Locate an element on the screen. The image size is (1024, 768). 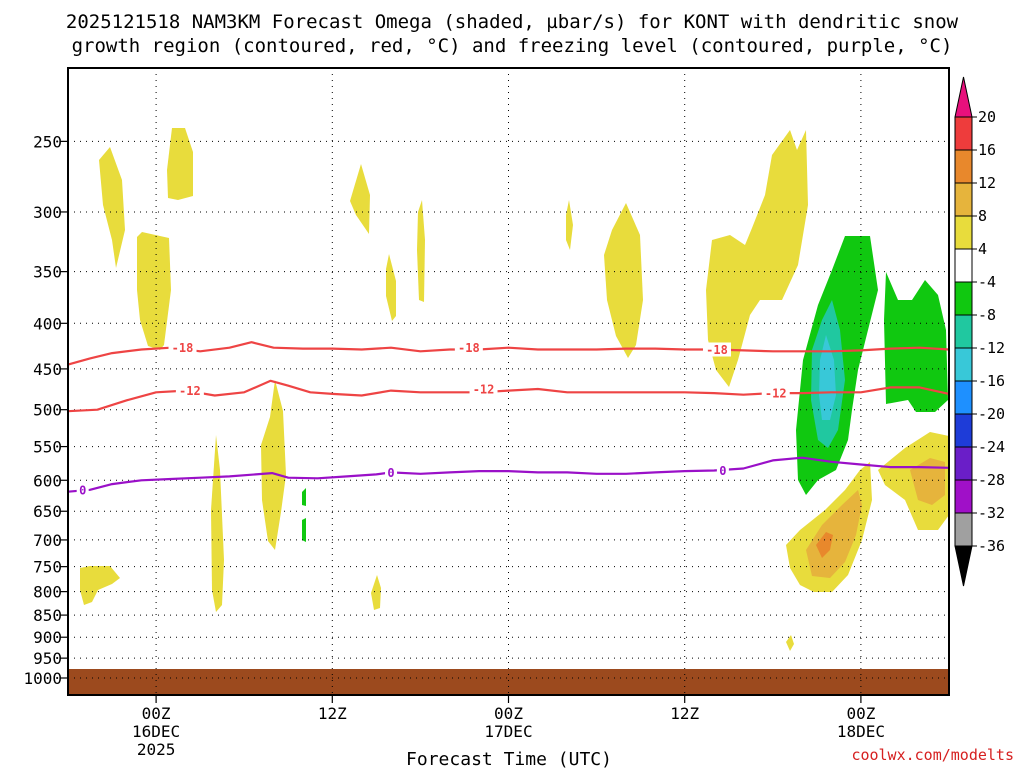
colorbar-label: -8 is located at coordinates (987, 315).